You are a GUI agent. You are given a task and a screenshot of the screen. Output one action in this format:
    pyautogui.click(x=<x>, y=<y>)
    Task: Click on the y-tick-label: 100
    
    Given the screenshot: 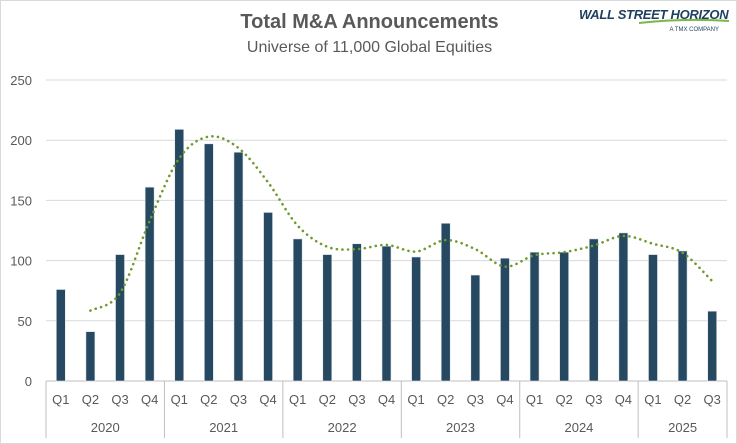 What is the action you would take?
    pyautogui.click(x=21, y=261)
    